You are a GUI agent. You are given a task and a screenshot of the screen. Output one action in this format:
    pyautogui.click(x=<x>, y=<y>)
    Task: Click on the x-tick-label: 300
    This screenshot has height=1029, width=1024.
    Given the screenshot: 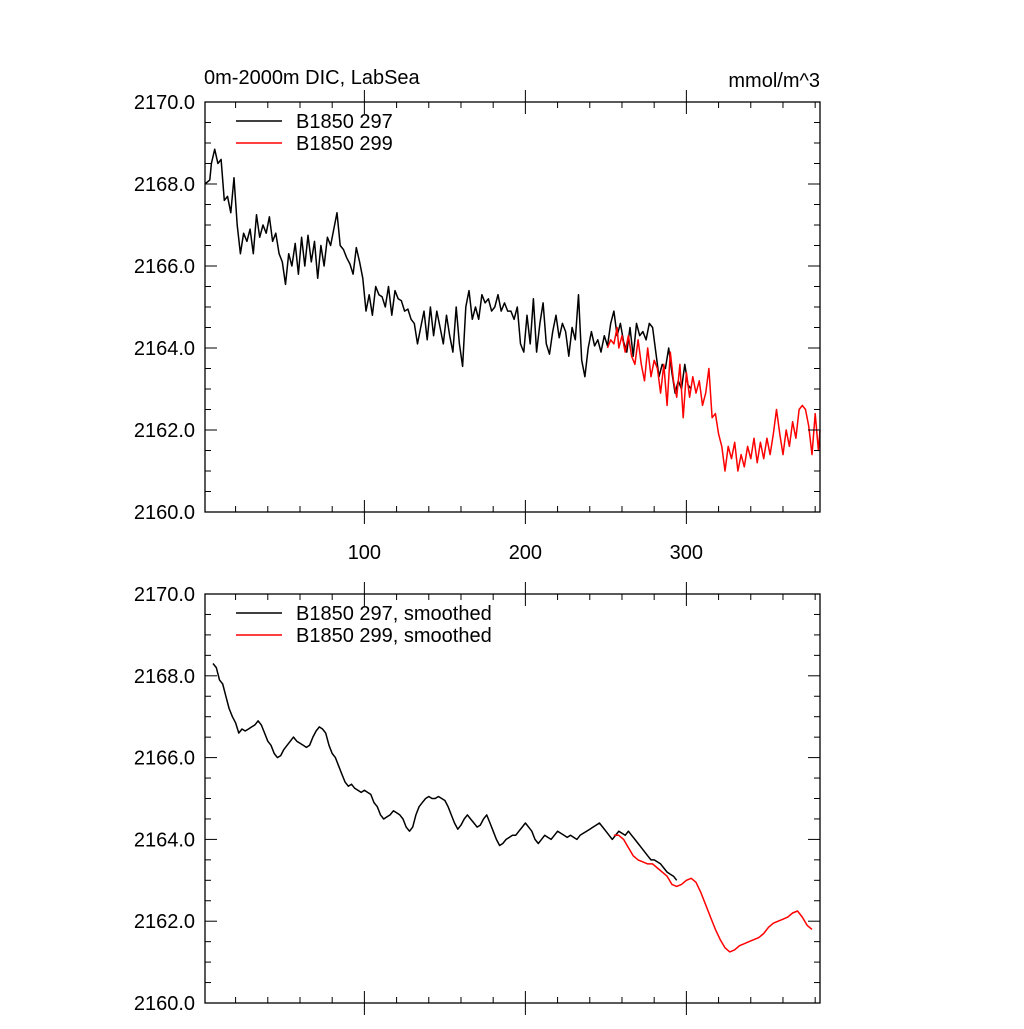 What is the action you would take?
    pyautogui.click(x=686, y=553)
    